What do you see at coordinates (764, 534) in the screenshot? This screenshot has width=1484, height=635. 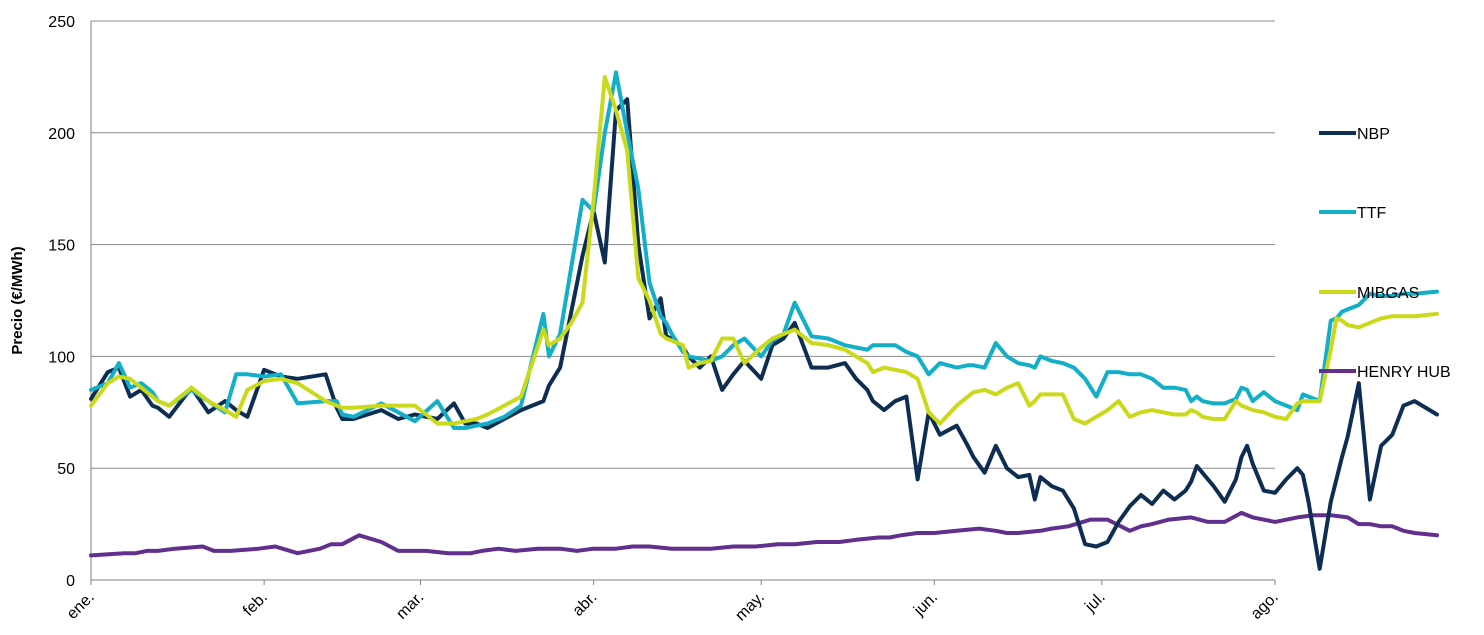 I see `series-line-henry-hub` at bounding box center [764, 534].